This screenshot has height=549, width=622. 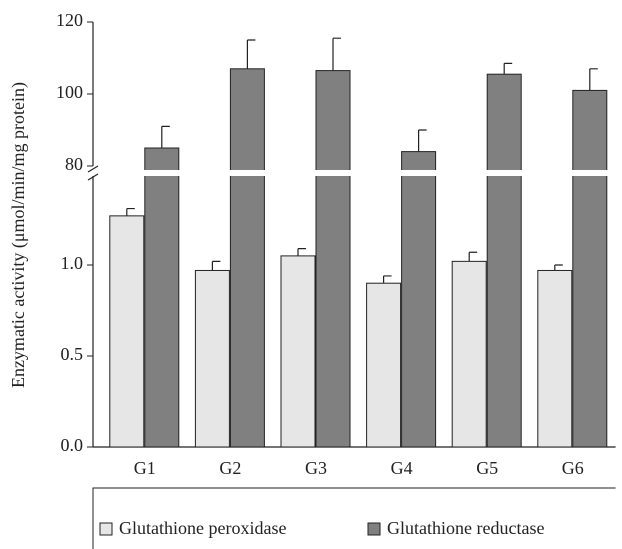 I want to click on legend-label: Glutathione peroxidase, so click(x=202, y=528).